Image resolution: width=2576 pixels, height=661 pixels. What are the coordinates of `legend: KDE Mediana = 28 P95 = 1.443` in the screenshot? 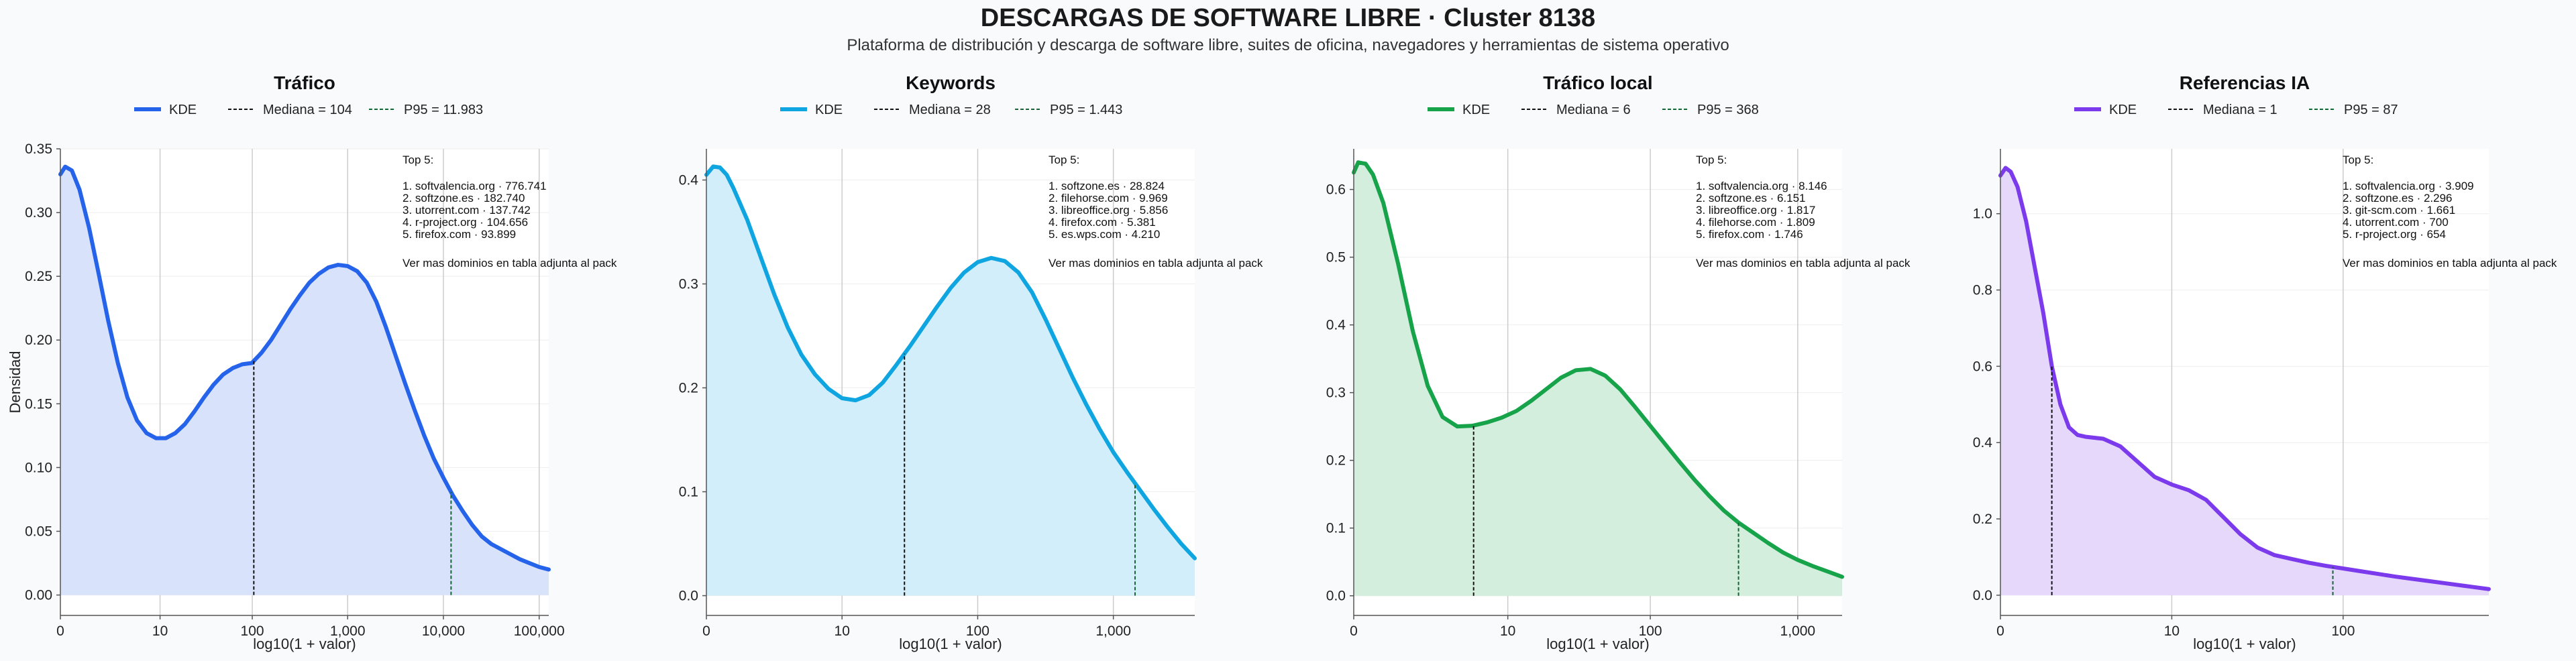 It's located at (951, 110).